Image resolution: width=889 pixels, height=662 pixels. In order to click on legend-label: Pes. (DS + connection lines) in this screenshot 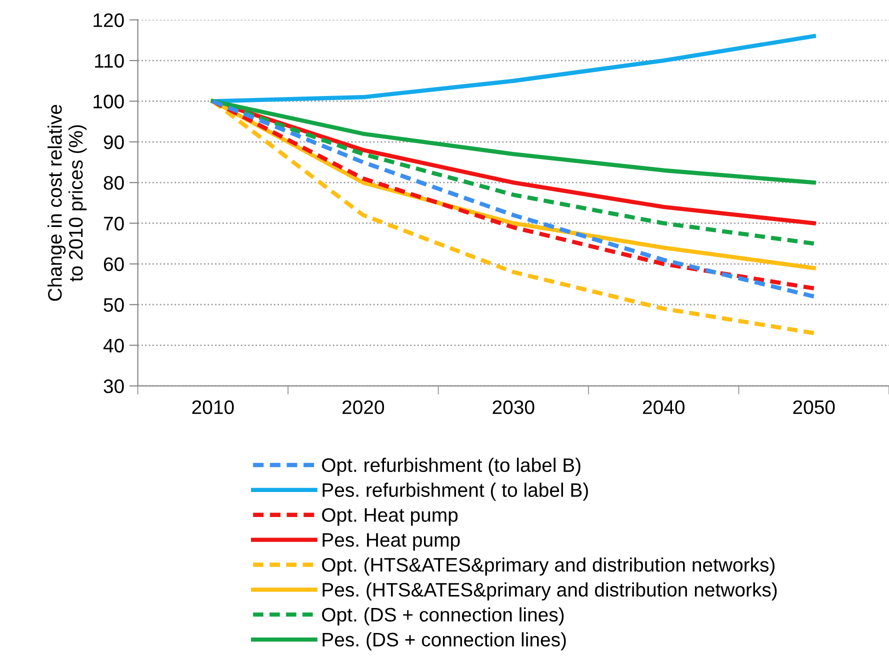, I will do `click(444, 641)`.